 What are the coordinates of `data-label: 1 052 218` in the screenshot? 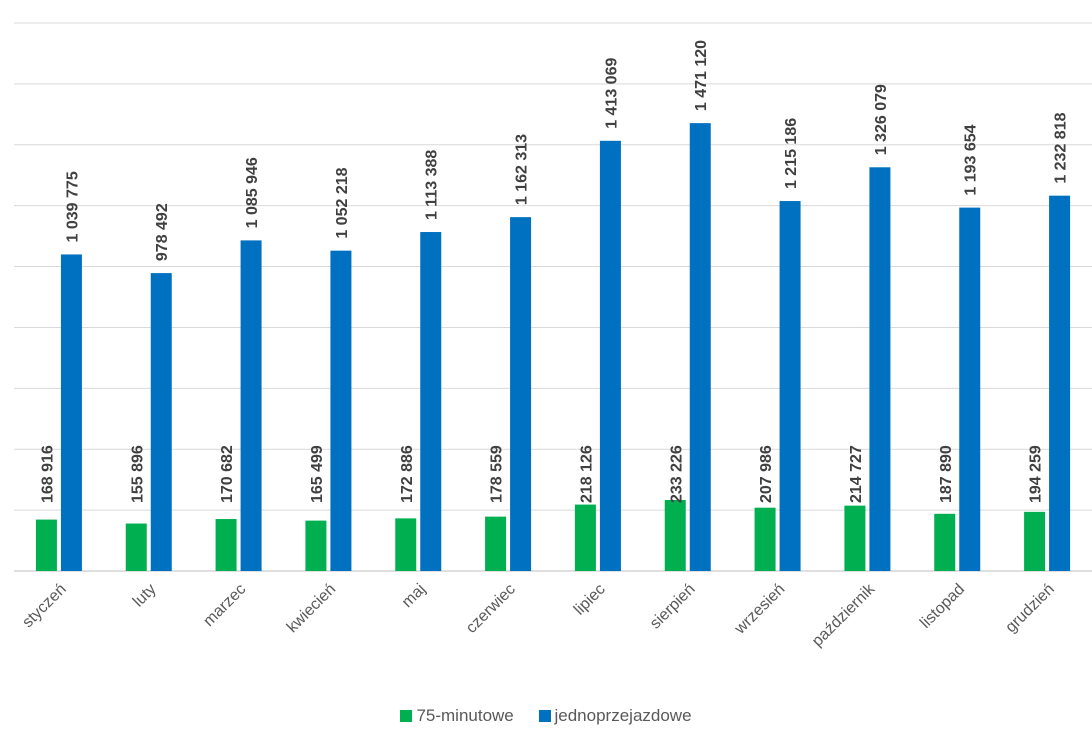 It's located at (342, 202).